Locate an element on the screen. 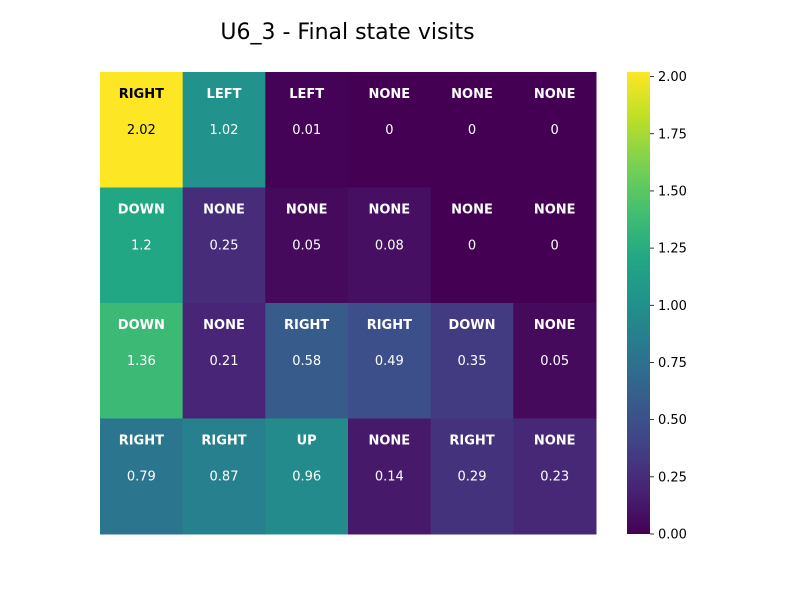 The image size is (800, 600). cell-value-label: 0.35 is located at coordinates (472, 361).